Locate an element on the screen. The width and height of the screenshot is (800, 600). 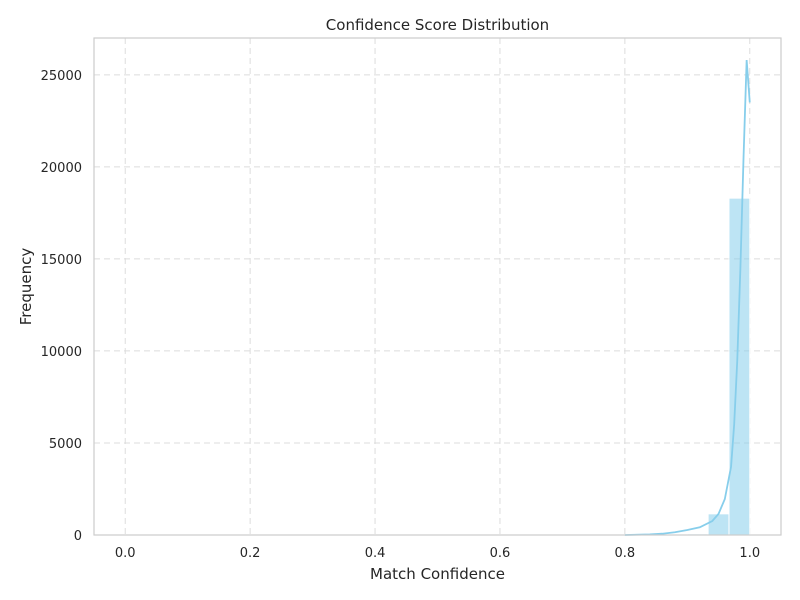
kde-layer is located at coordinates (687, 298).